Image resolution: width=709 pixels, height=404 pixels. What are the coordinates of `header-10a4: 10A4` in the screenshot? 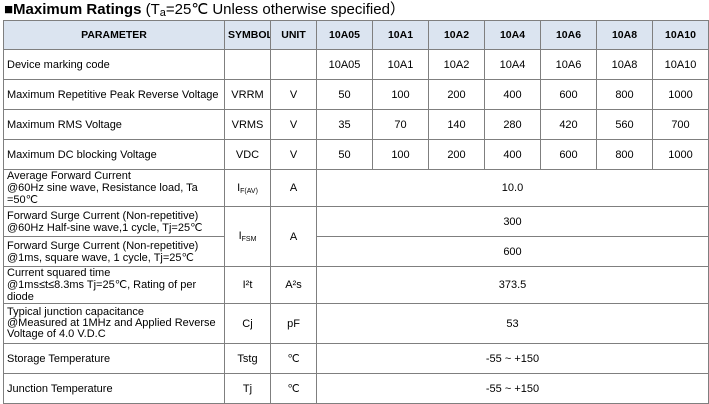 It's located at (512, 35).